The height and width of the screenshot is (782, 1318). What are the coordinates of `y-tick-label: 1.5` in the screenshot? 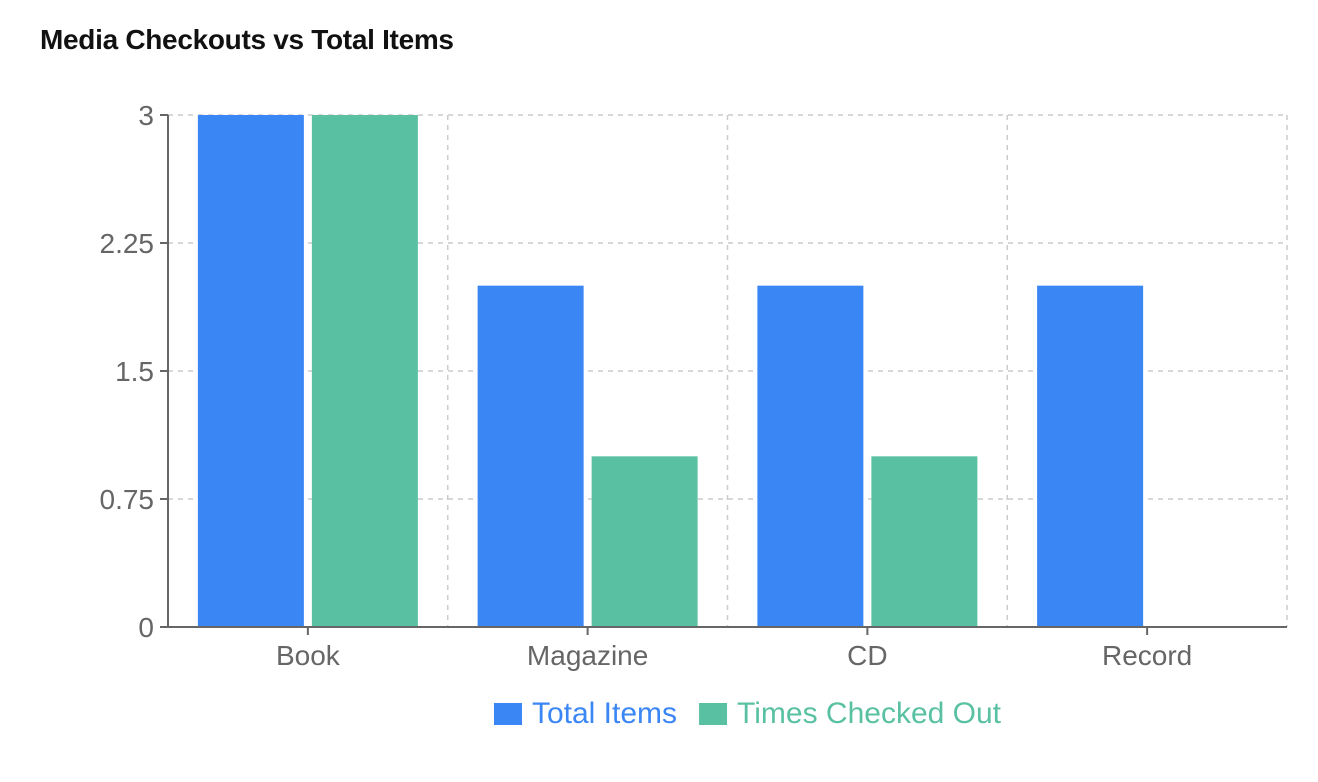 It's located at (134, 371).